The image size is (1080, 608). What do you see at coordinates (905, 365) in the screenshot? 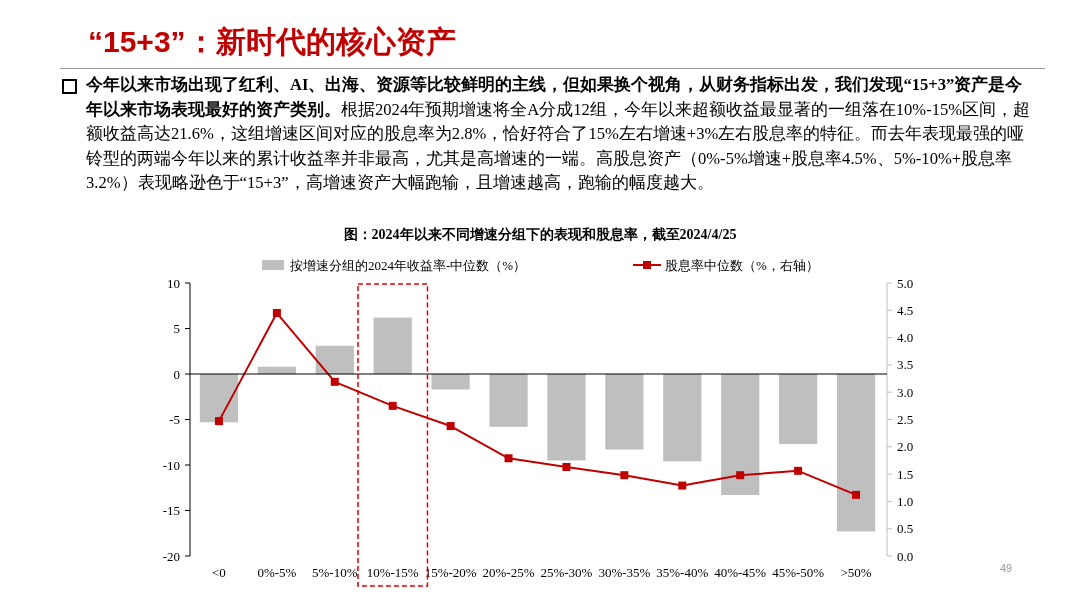
I see `y2-tick-label: 3.5` at bounding box center [905, 365].